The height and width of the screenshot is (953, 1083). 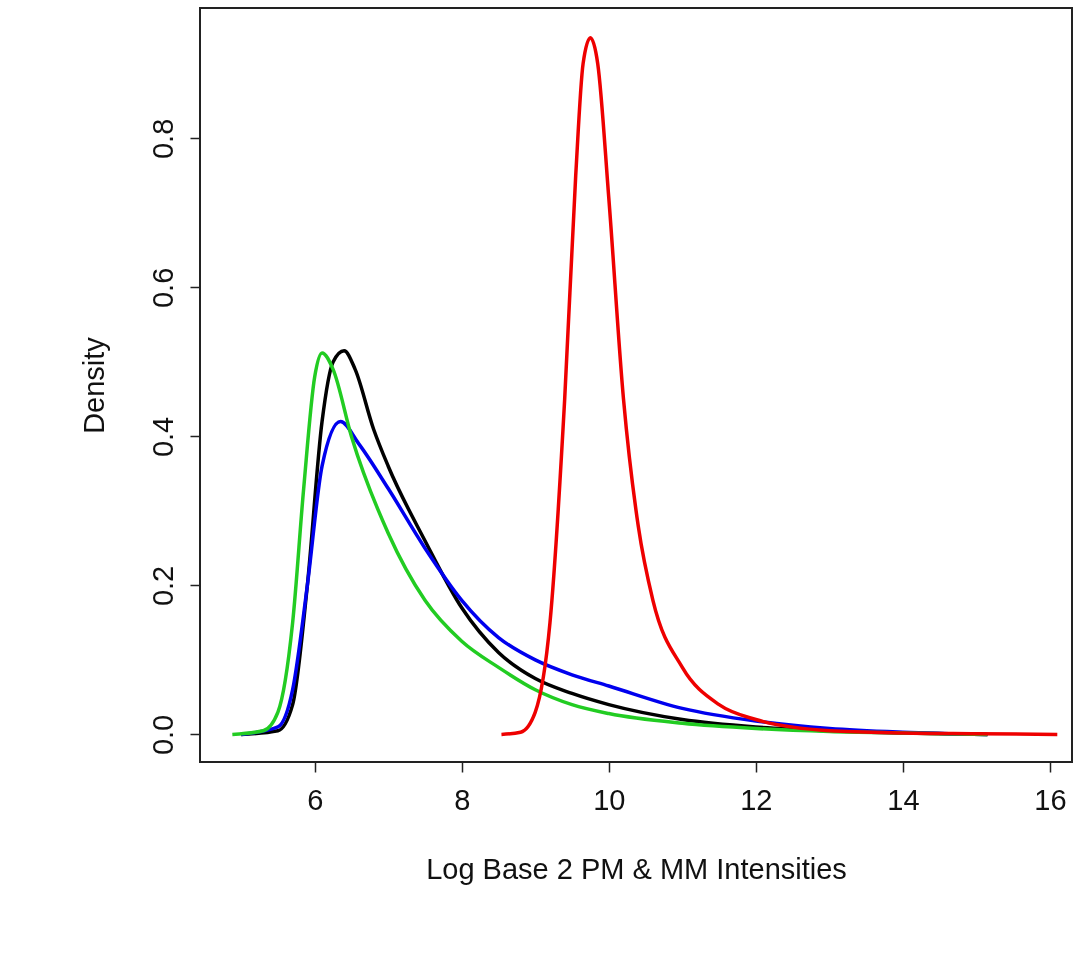 I want to click on y-axis-title: Density, so click(x=93, y=385).